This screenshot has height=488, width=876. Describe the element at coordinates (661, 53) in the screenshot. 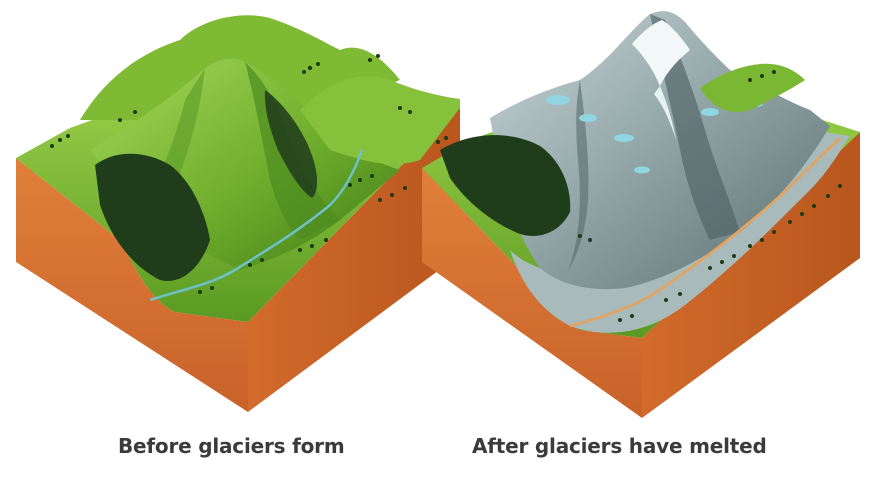

I see `after-snow-cap` at that location.